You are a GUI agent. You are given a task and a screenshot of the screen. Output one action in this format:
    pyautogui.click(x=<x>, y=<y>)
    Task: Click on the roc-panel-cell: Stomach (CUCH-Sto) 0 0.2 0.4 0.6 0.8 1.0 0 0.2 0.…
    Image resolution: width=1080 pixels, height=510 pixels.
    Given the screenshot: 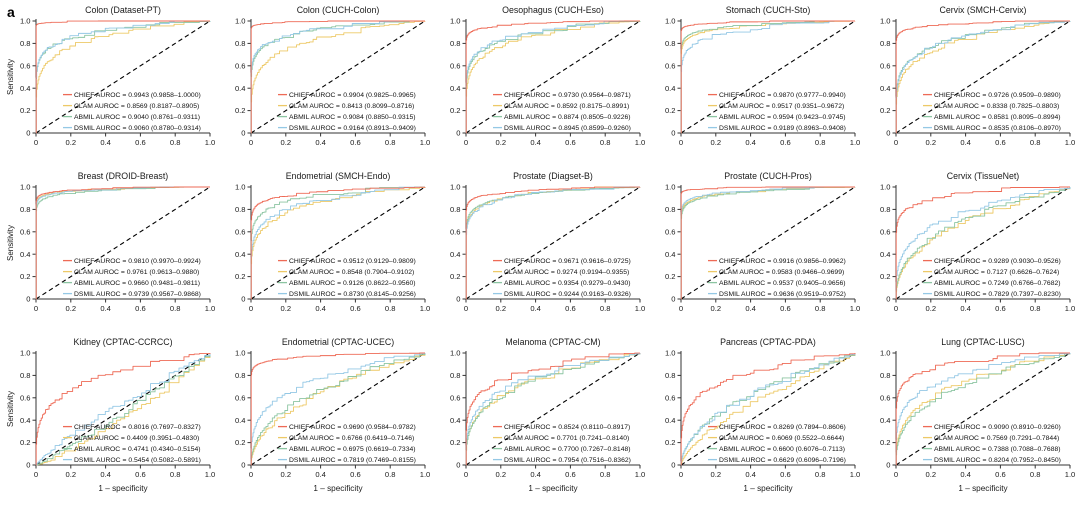 What is the action you would take?
    pyautogui.click(x=755, y=86)
    